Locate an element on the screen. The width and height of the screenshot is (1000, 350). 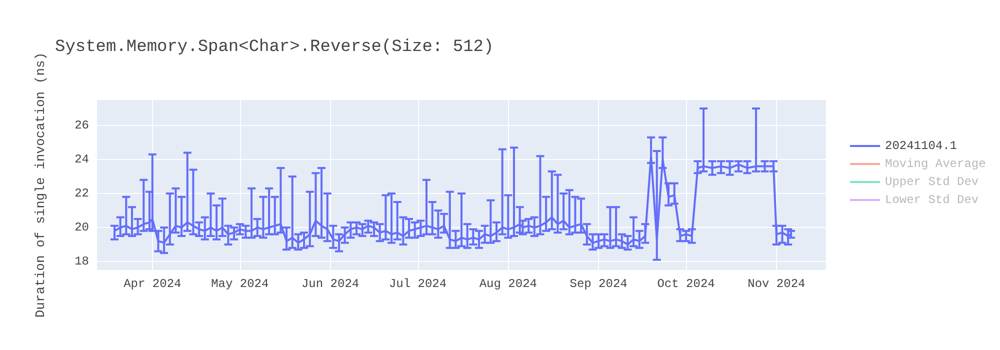
legend-label: Lower Std Dev is located at coordinates (932, 200).